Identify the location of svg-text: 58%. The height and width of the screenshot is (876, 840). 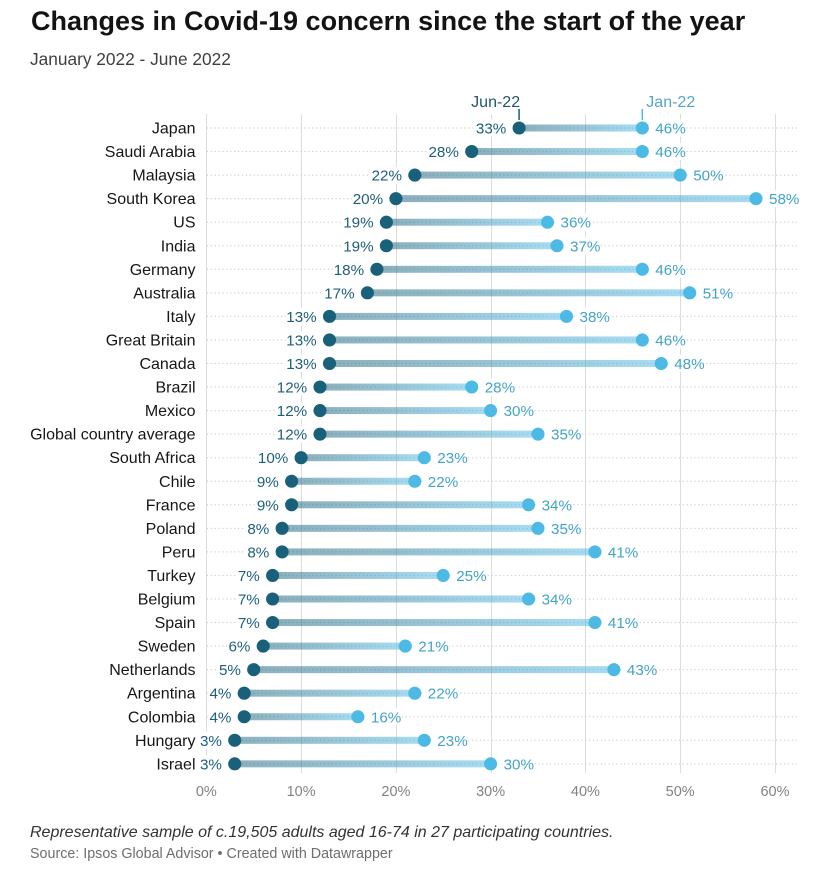
(784, 199).